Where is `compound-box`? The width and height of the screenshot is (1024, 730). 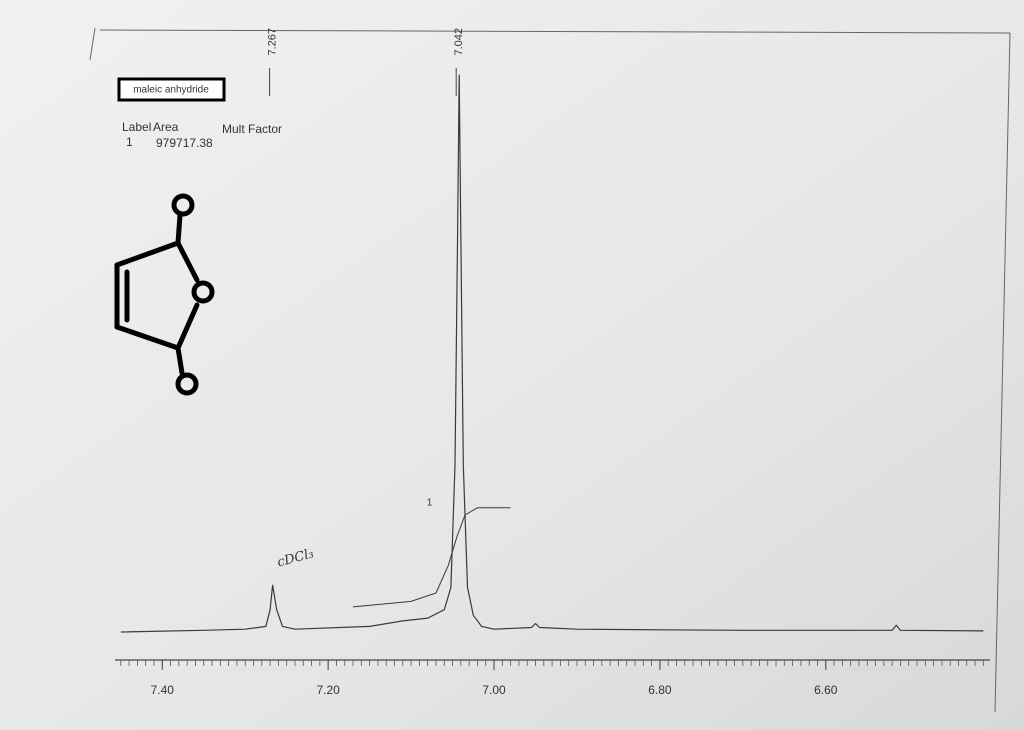 compound-box is located at coordinates (171, 89).